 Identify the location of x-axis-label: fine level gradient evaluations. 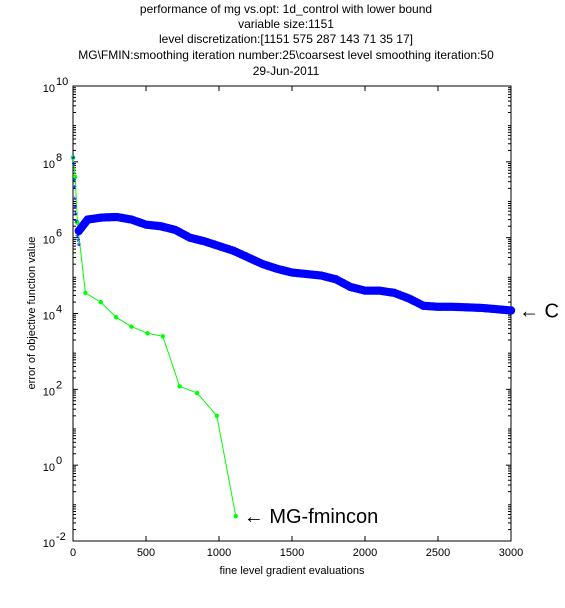
(292, 571).